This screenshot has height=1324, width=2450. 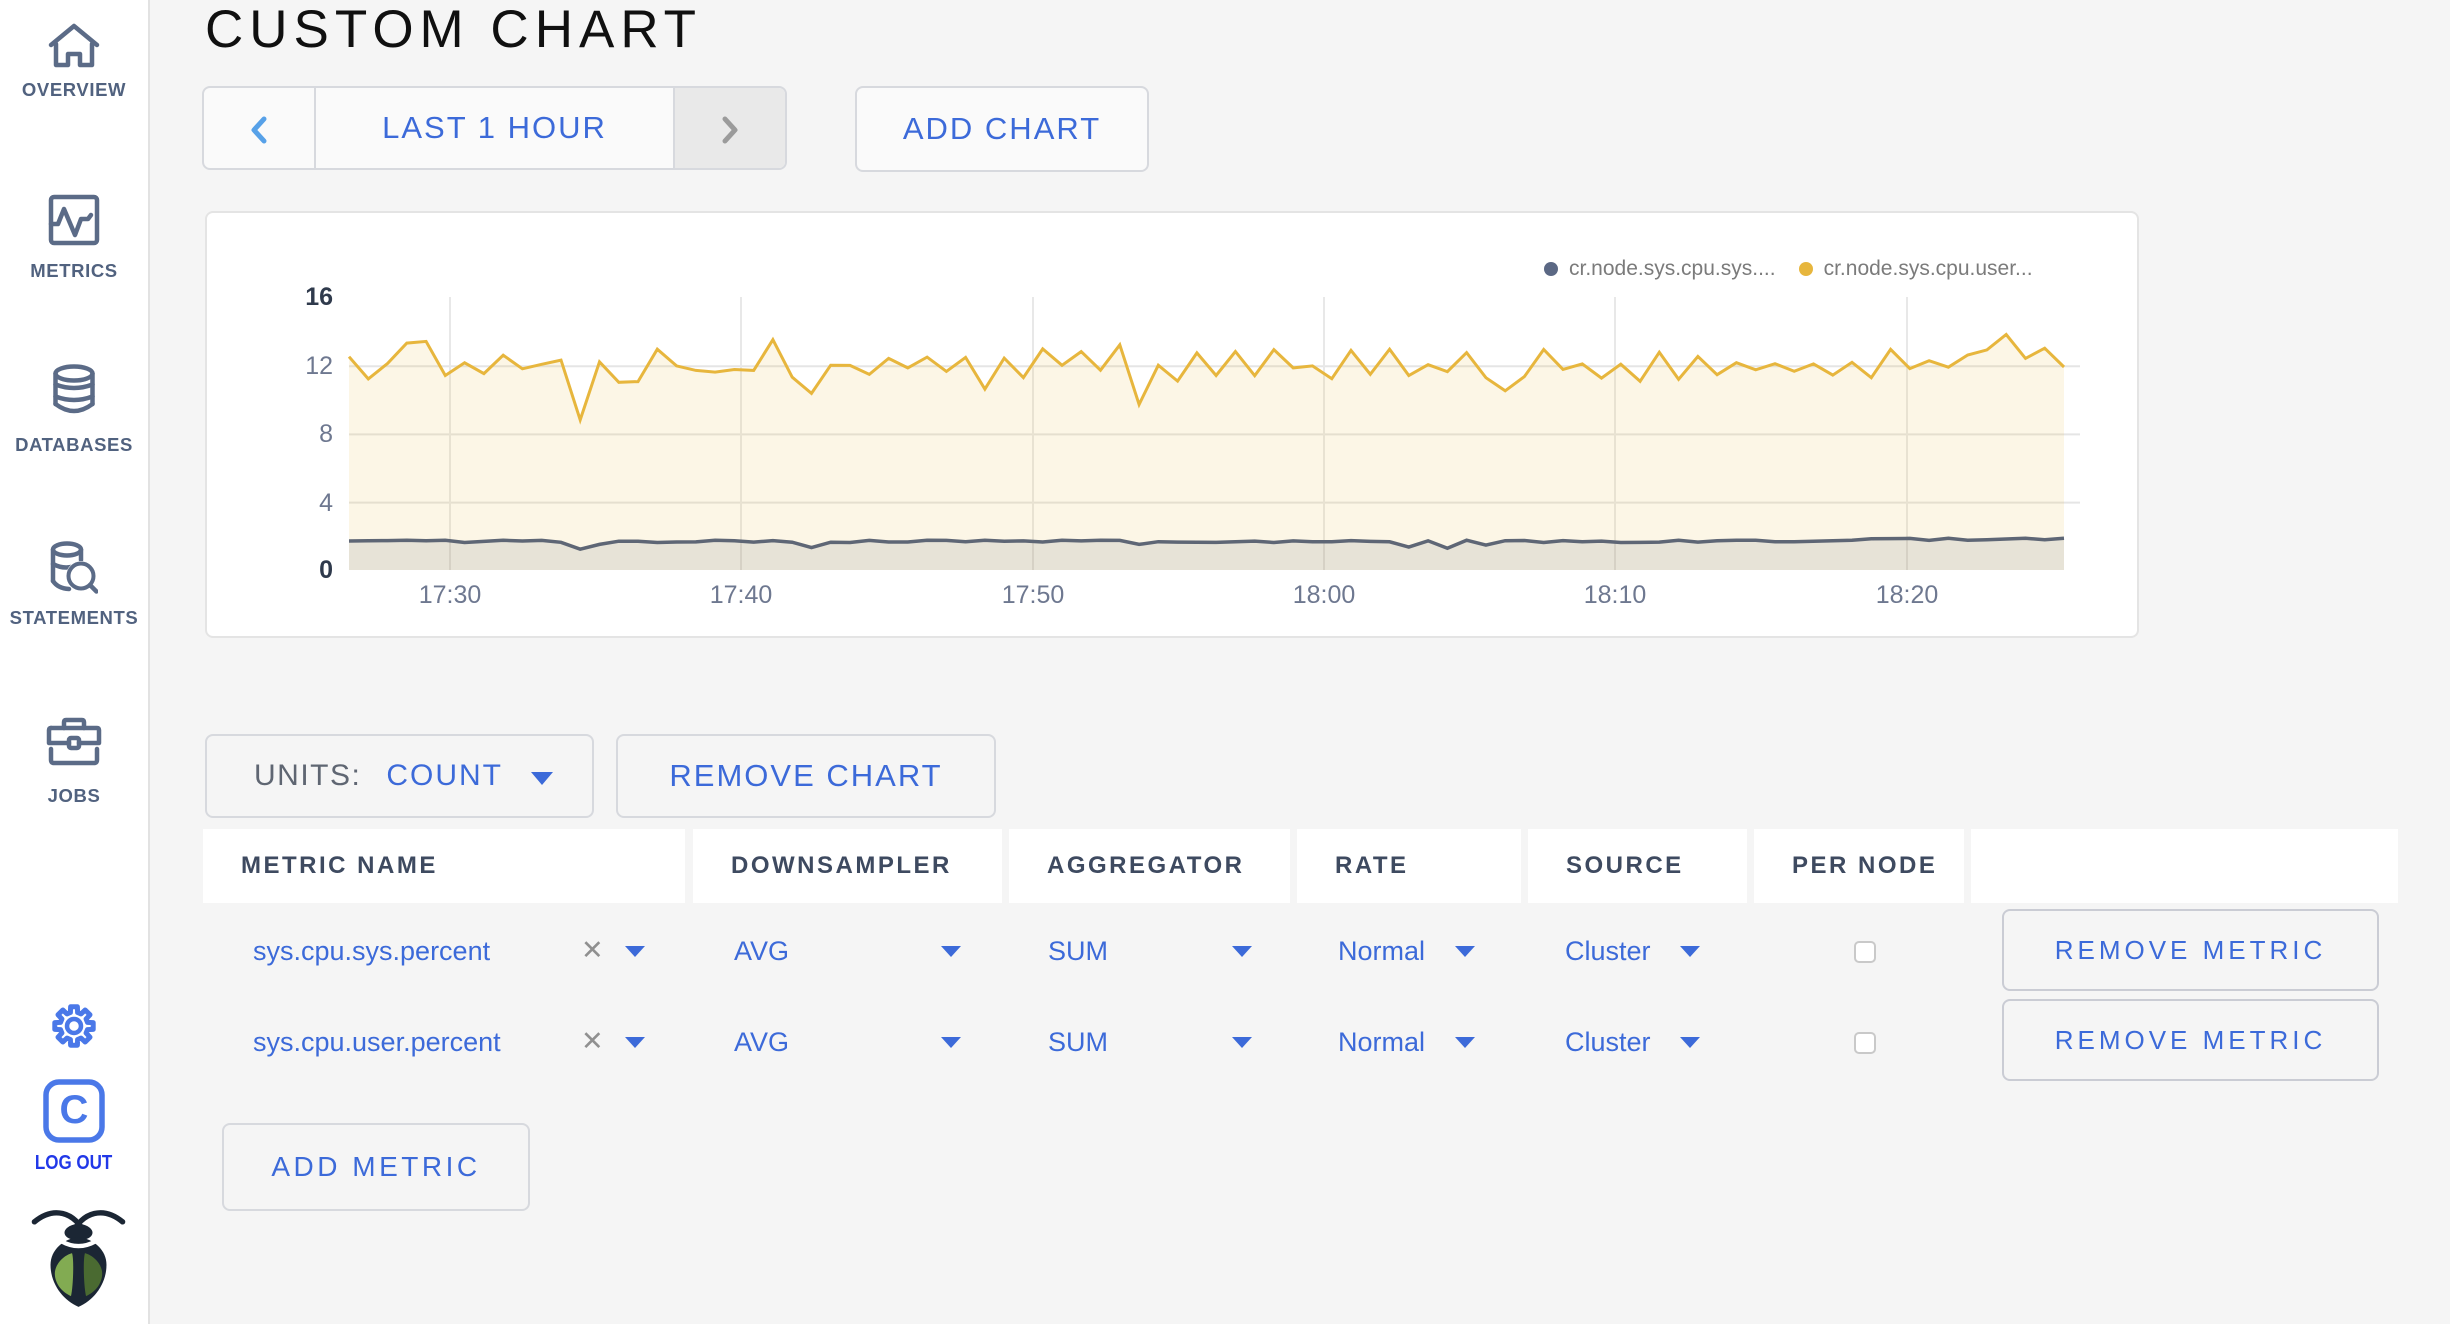 I want to click on svg-text: 18:10, so click(x=1615, y=595).